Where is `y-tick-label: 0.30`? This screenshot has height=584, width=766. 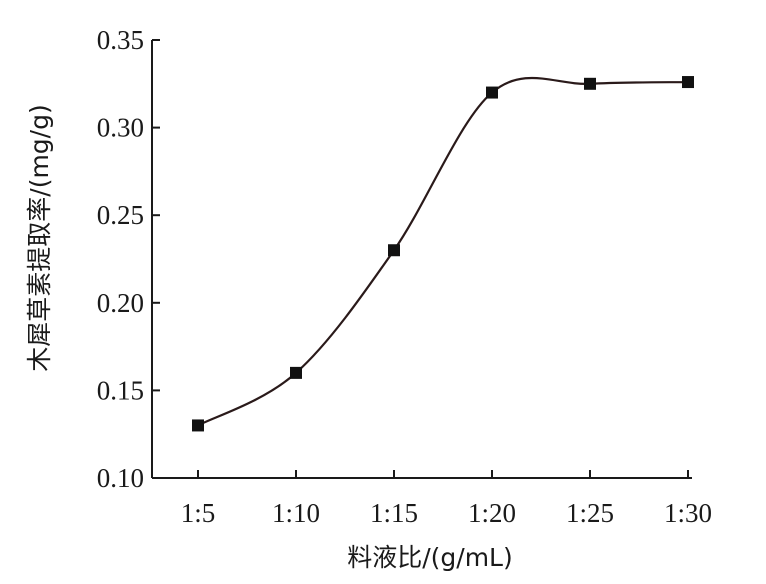
y-tick-label: 0.30 is located at coordinates (120, 128).